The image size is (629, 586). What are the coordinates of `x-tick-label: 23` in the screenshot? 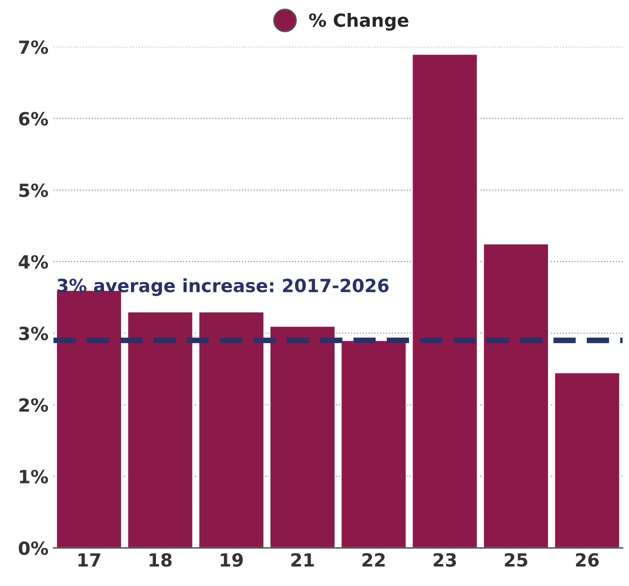 It's located at (445, 560).